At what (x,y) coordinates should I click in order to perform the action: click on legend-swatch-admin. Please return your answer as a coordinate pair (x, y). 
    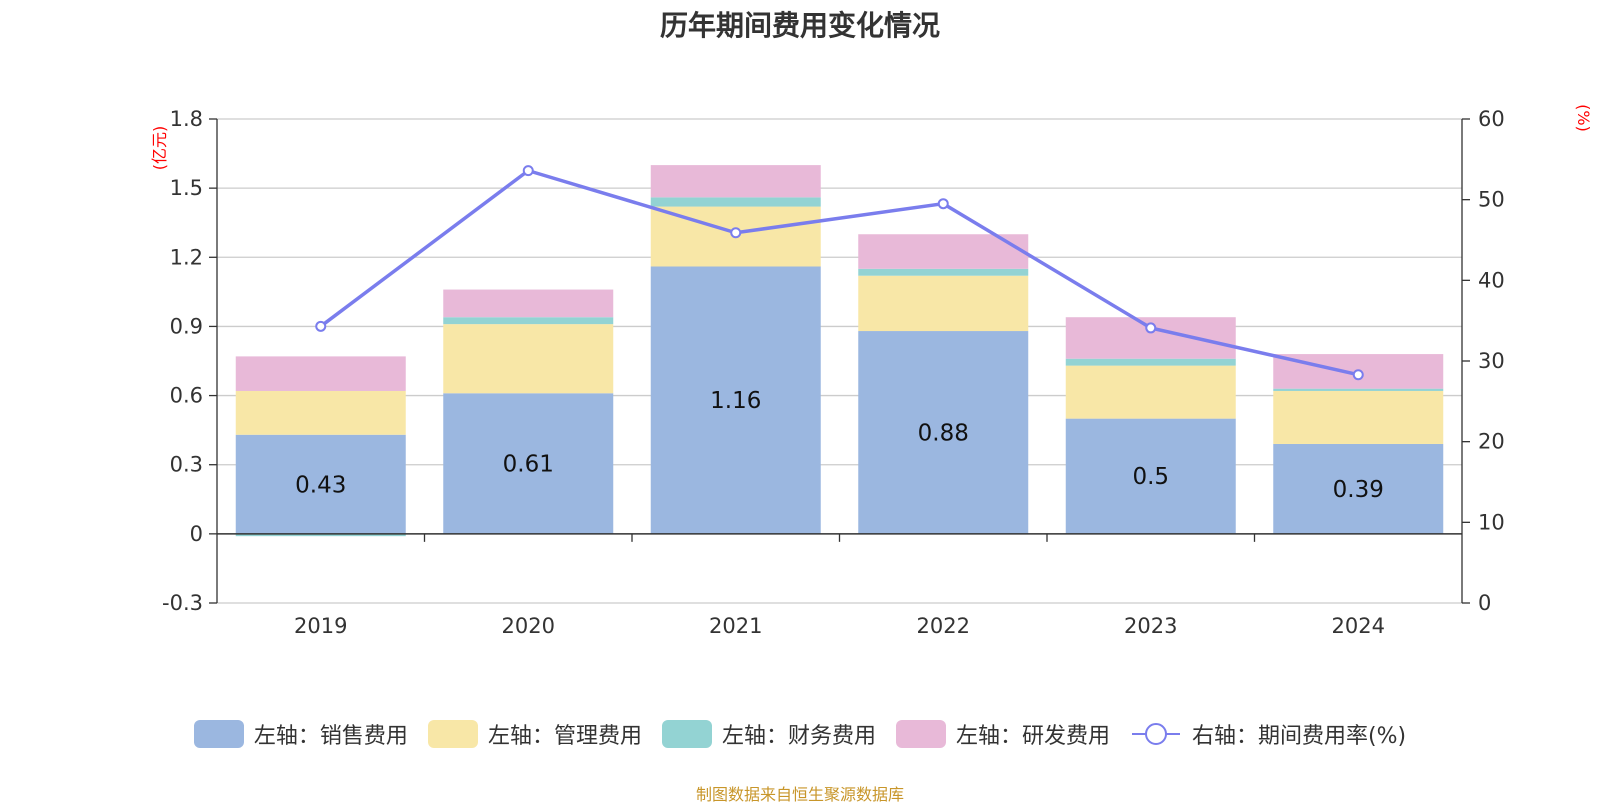
    Looking at the image, I should click on (452, 734).